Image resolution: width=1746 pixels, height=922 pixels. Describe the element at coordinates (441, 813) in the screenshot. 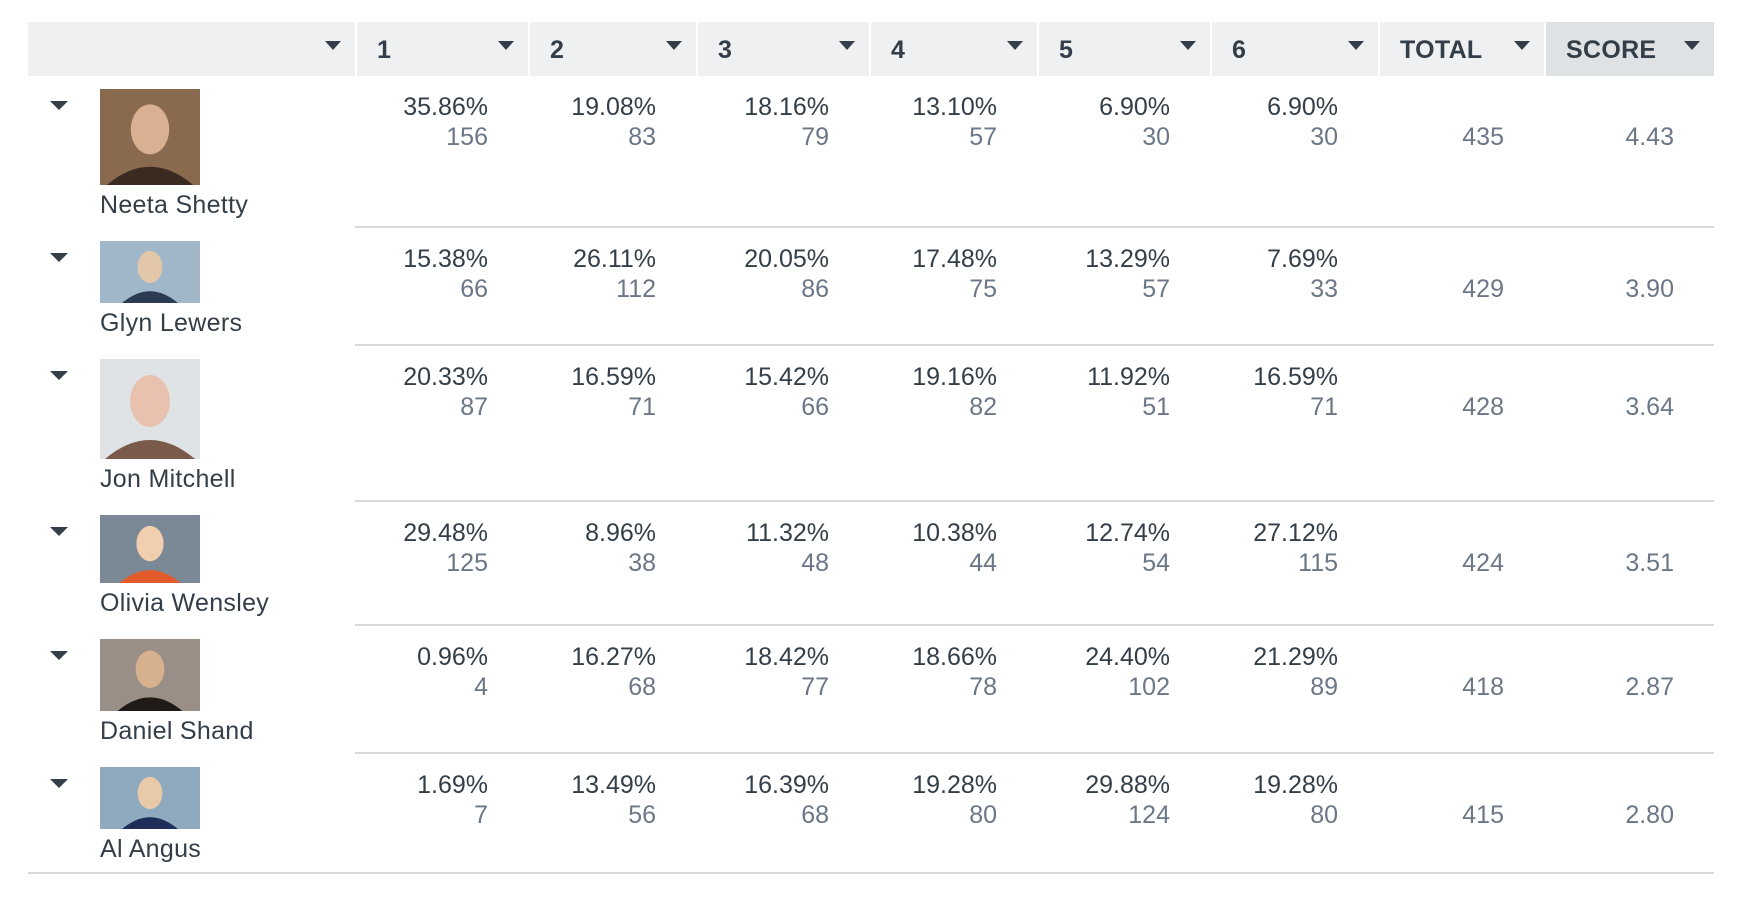

I see `response-cell-1: 1.69% 7` at that location.